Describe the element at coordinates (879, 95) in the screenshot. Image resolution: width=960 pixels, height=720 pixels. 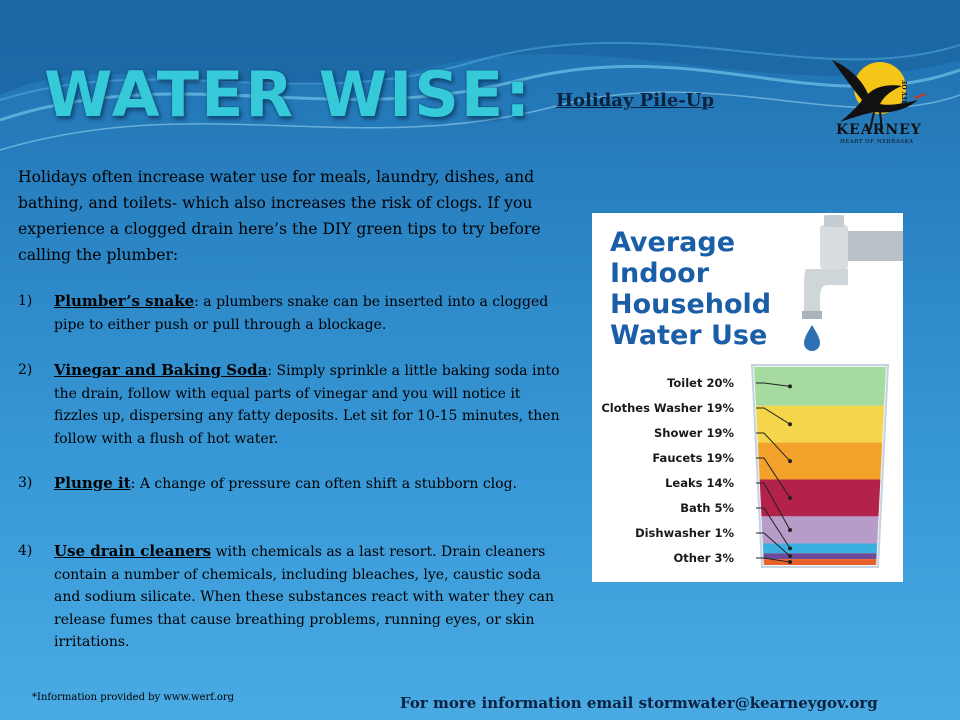
I see `crane-bird-sun-icon` at that location.